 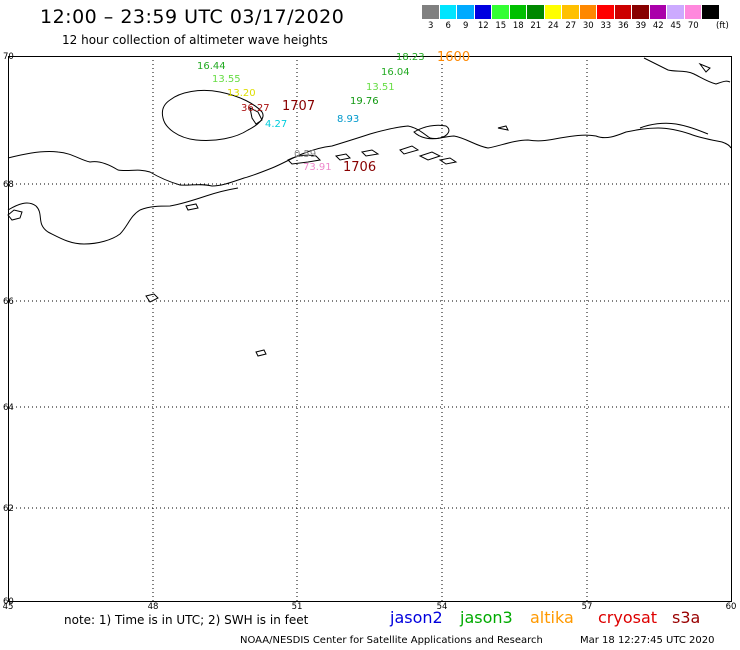 What do you see at coordinates (588, 26) in the screenshot?
I see `legend-label: 30` at bounding box center [588, 26].